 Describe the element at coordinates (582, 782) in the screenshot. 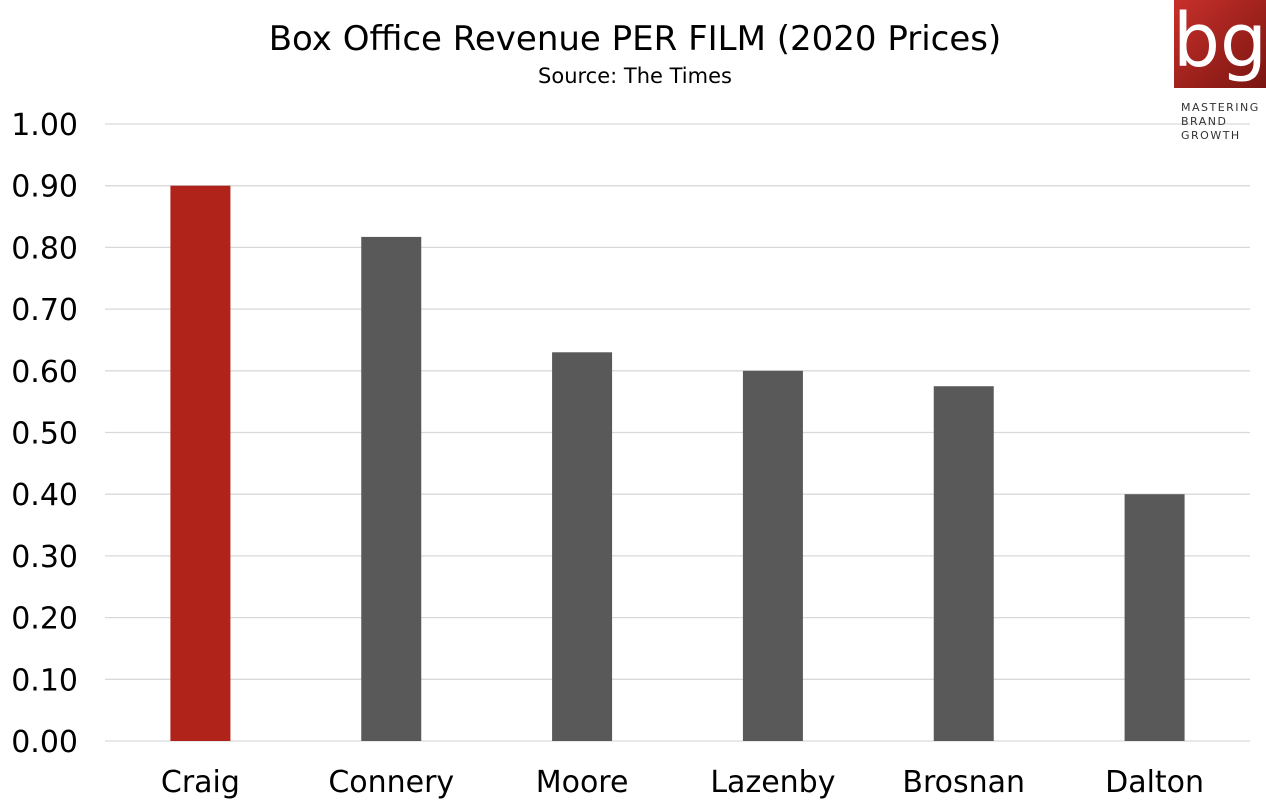

I see `x-tick-label: Moore` at that location.